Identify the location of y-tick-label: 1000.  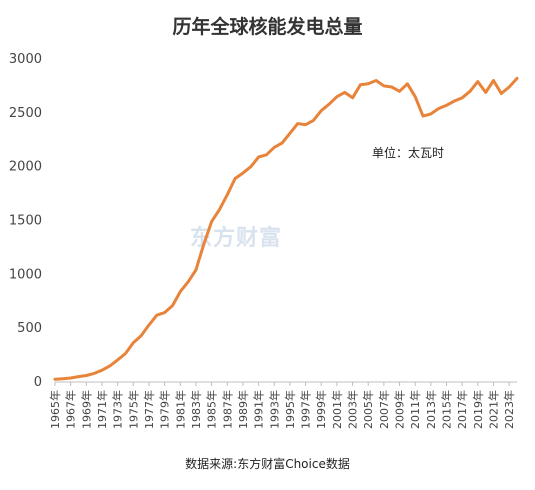
(25, 274).